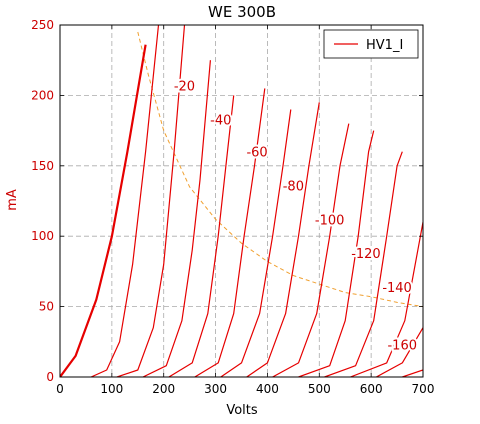 This screenshot has height=424, width=480. What do you see at coordinates (319, 389) in the screenshot?
I see `x-tick-label: 500` at bounding box center [319, 389].